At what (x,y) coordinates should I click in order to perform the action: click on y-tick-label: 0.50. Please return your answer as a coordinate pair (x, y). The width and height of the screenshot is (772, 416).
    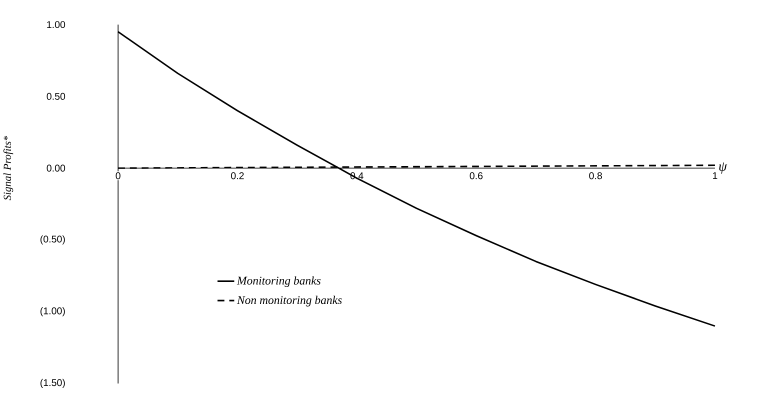
    Looking at the image, I should click on (56, 96).